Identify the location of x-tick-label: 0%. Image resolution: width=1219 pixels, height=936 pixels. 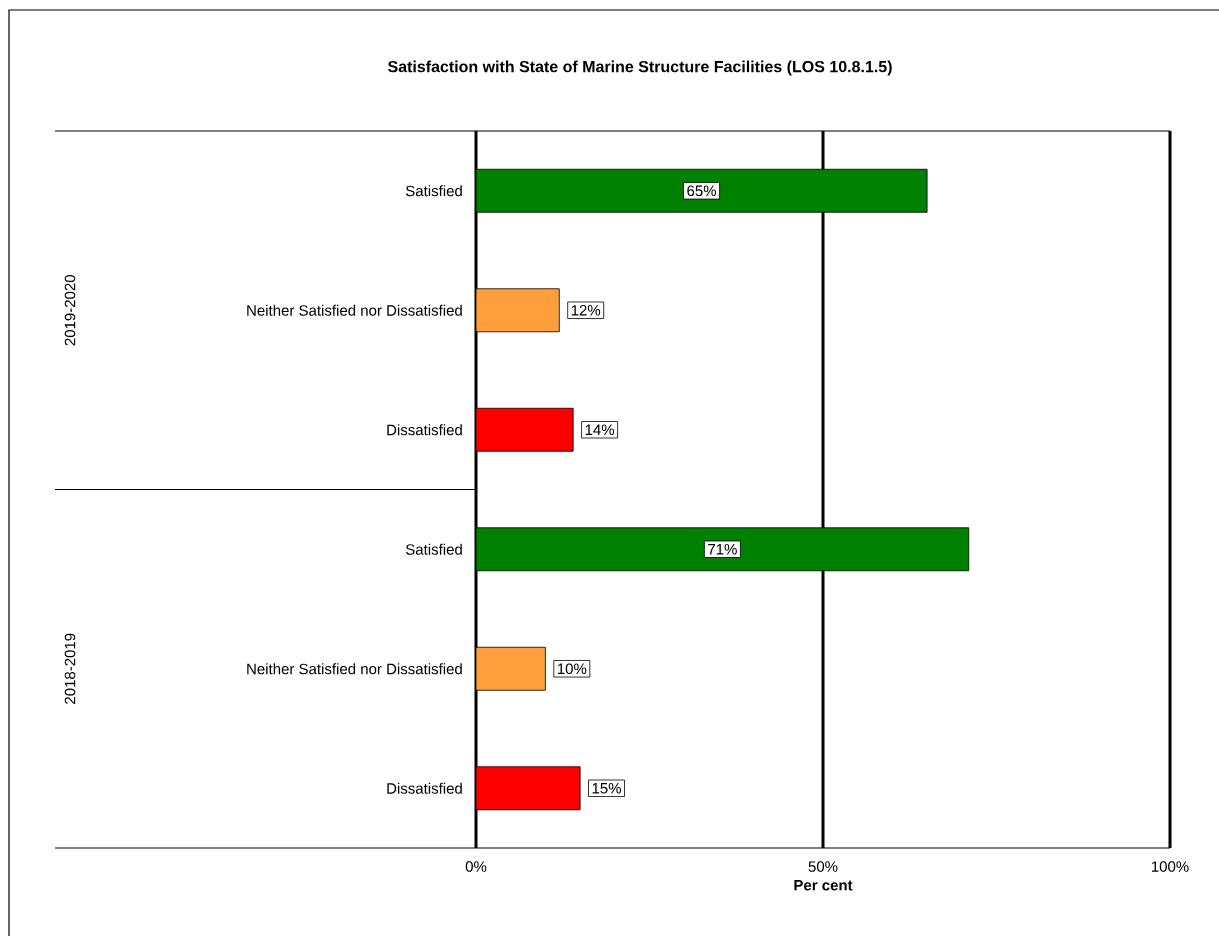
(476, 866).